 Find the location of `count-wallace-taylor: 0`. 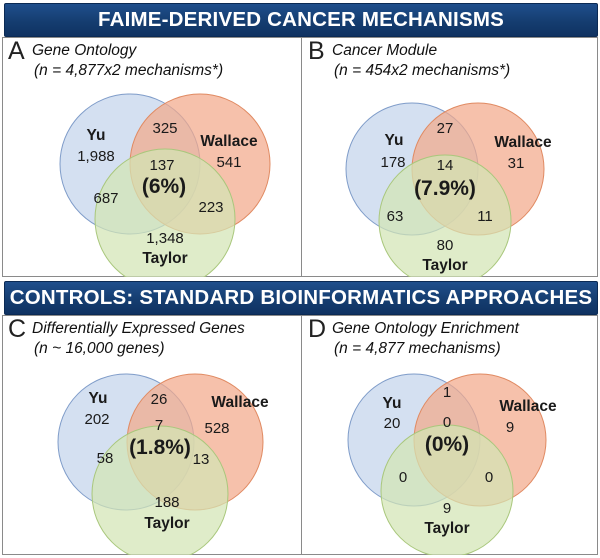

count-wallace-taylor: 0 is located at coordinates (489, 477).